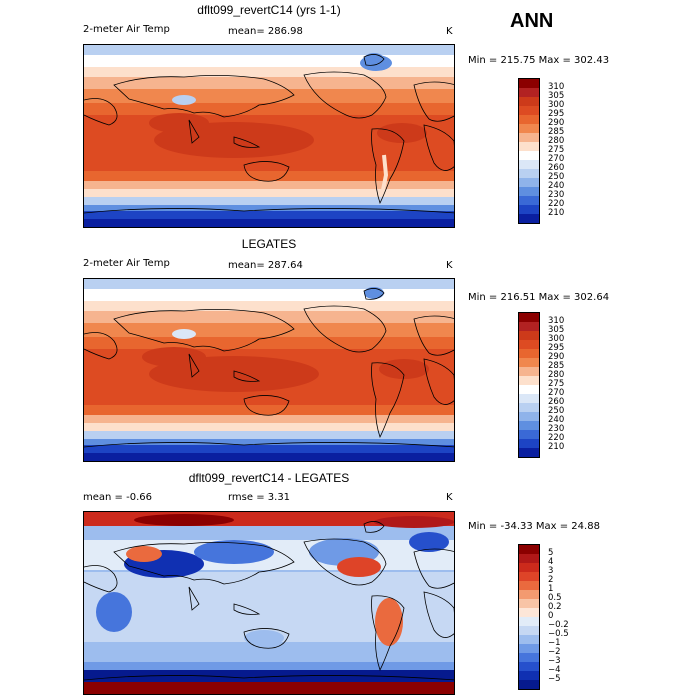 The width and height of the screenshot is (700, 700). I want to click on panel1-mean: mean= 286.98, so click(265, 31).